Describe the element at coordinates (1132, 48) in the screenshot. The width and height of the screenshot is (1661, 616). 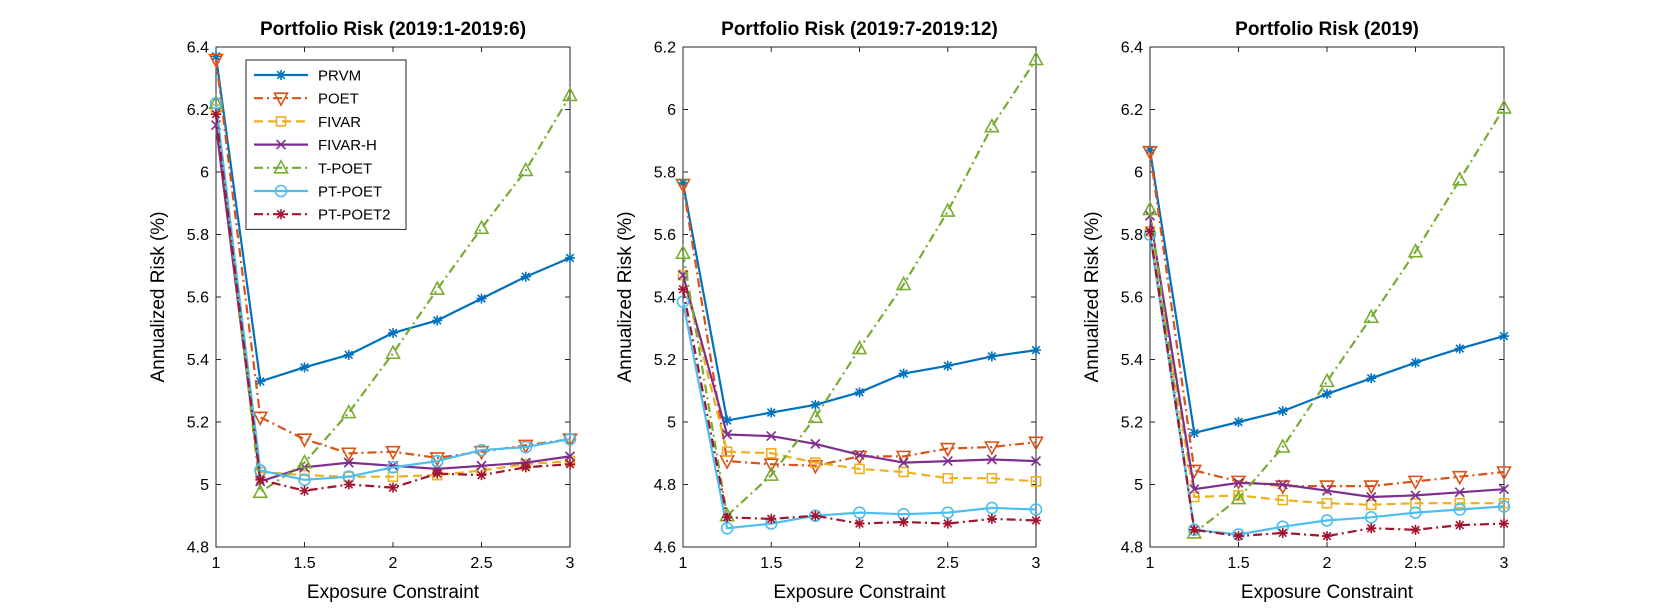
I see `y-tick-label: 6.4` at that location.